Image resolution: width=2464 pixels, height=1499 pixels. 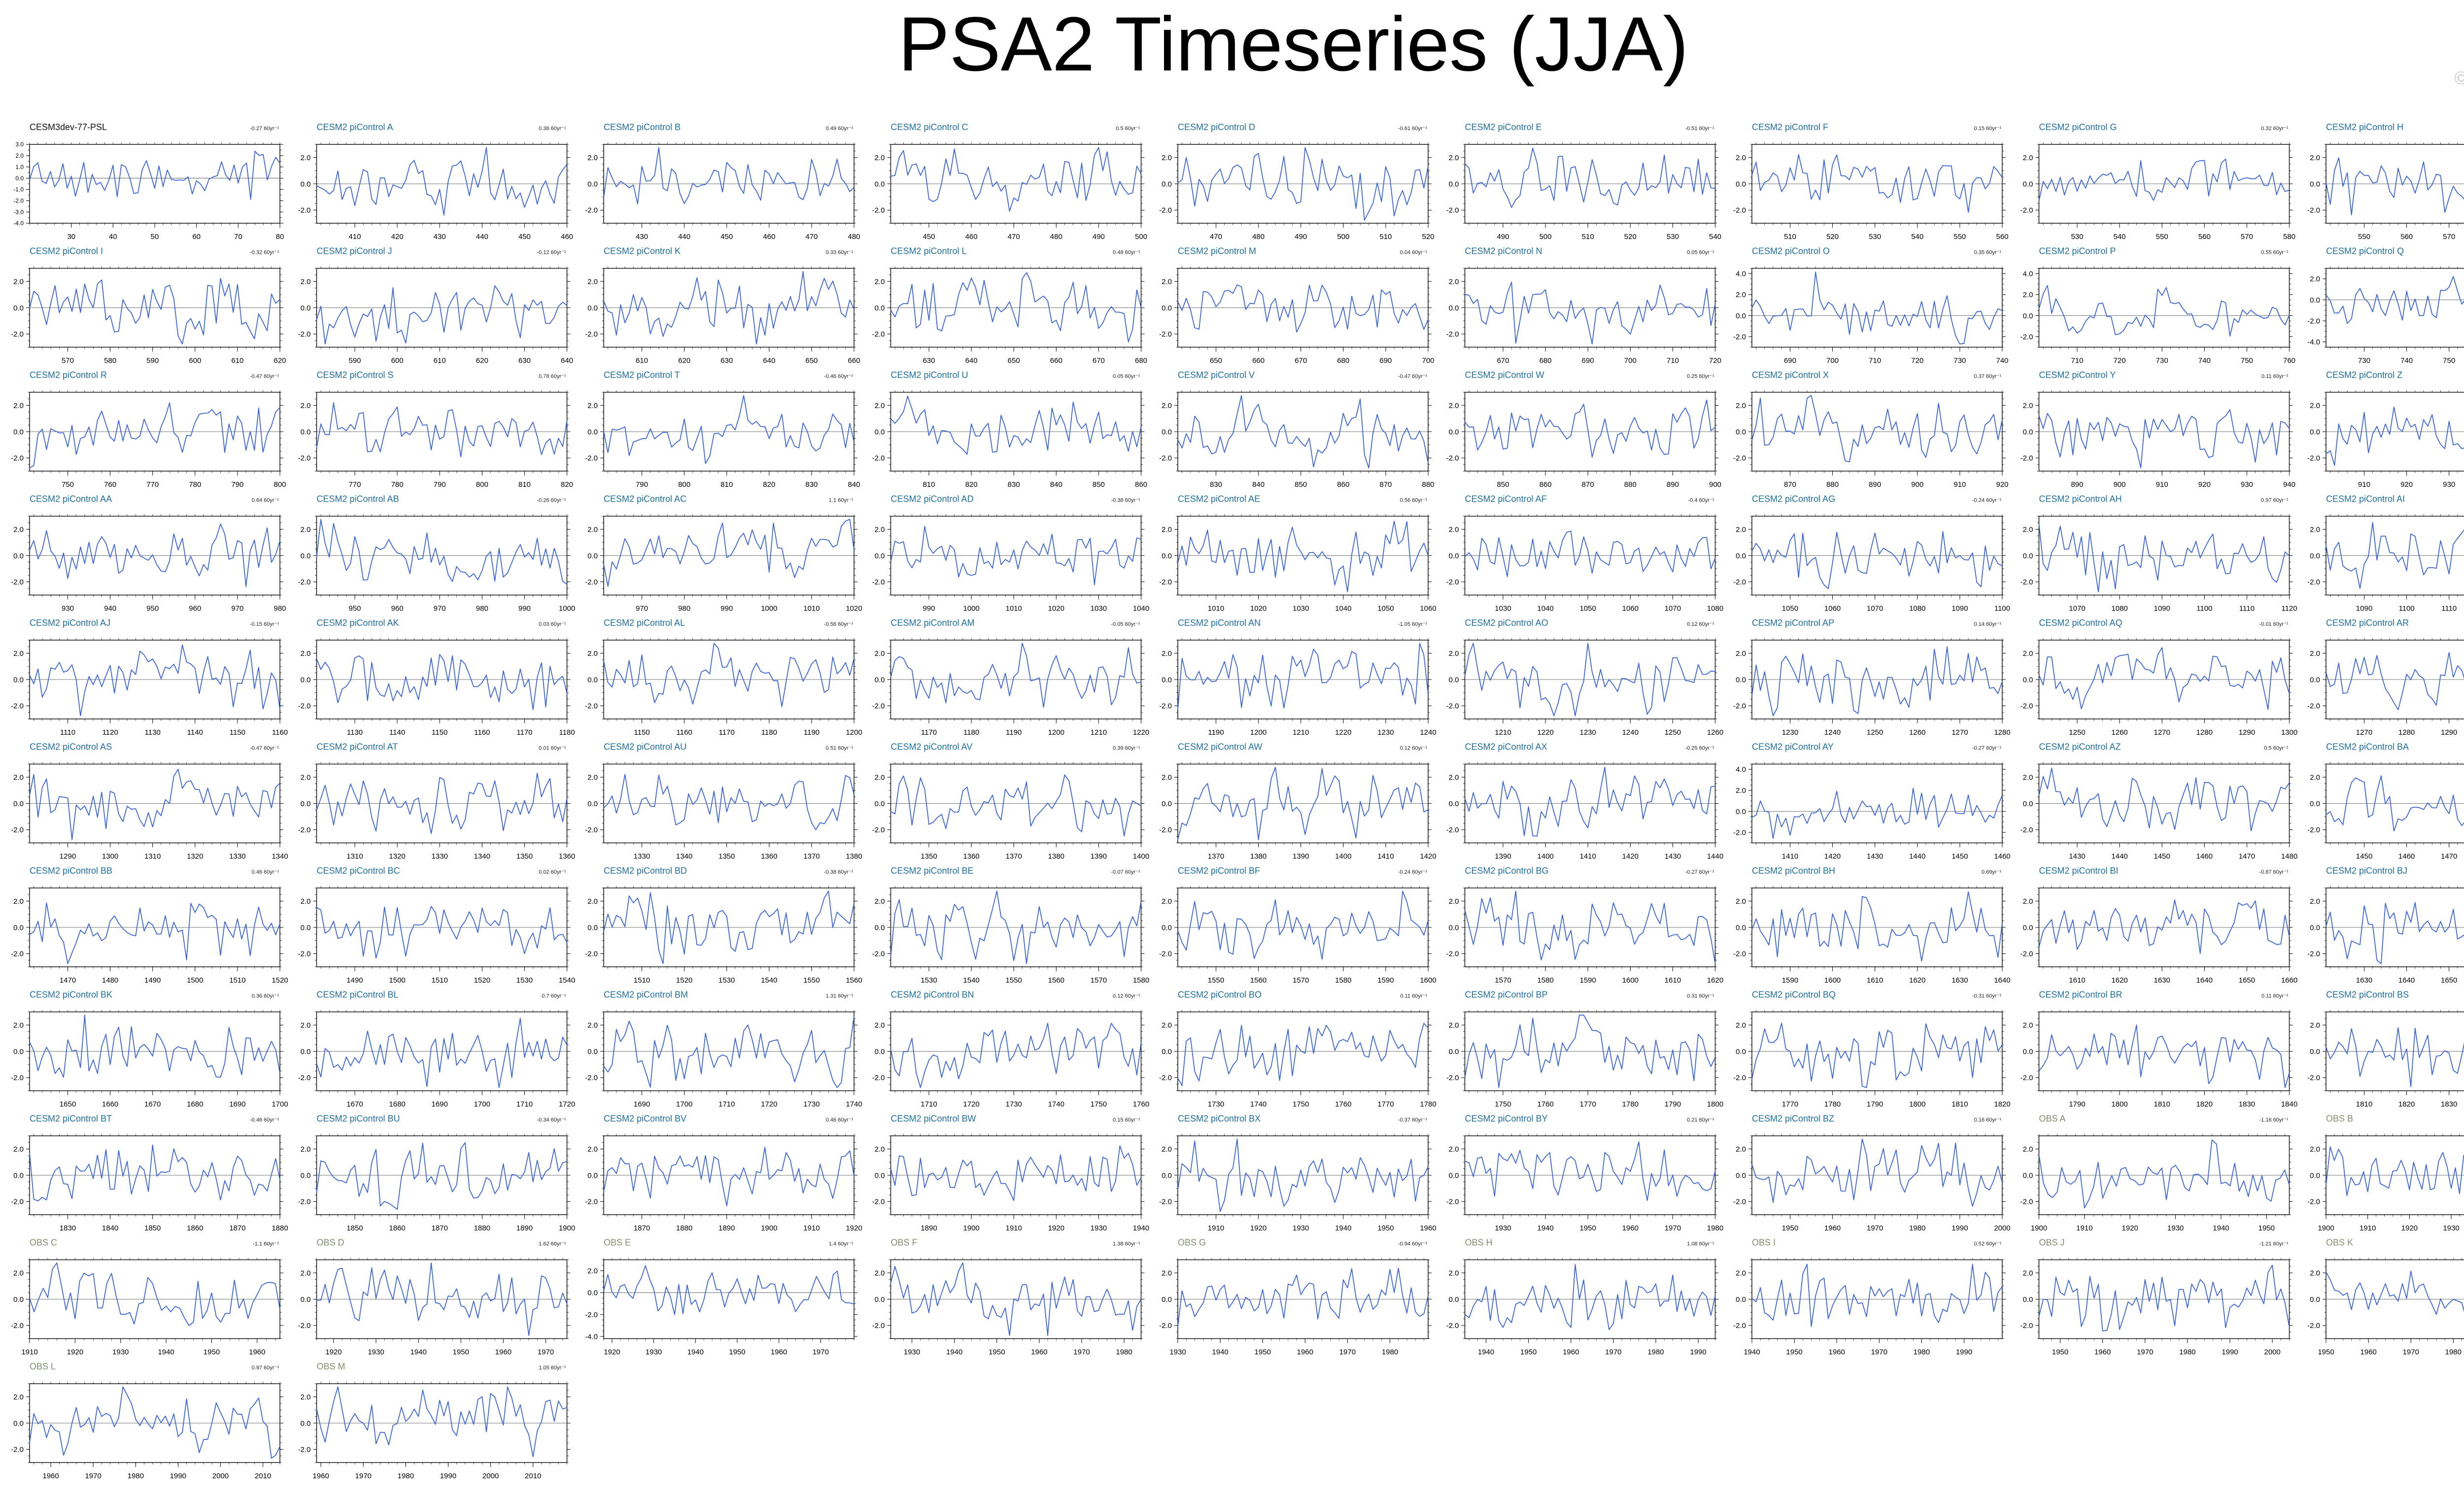 I want to click on x-tick-label: 1040, so click(x=1141, y=609).